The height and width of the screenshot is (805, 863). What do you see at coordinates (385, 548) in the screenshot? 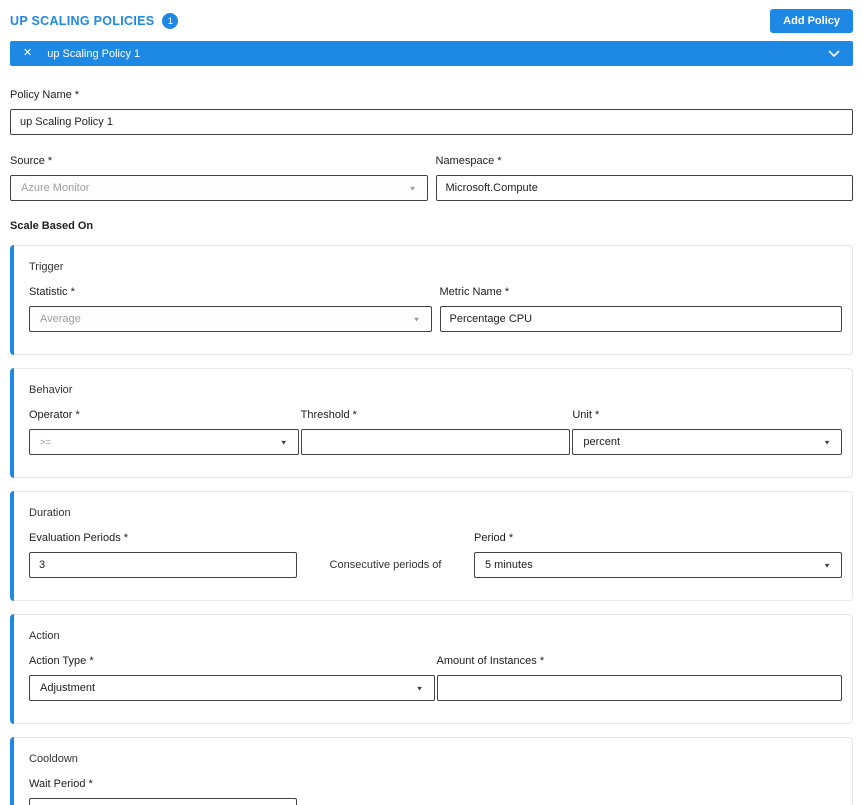
I see `consecutive-periods-text-wrap: Consecutive periods of` at bounding box center [385, 548].